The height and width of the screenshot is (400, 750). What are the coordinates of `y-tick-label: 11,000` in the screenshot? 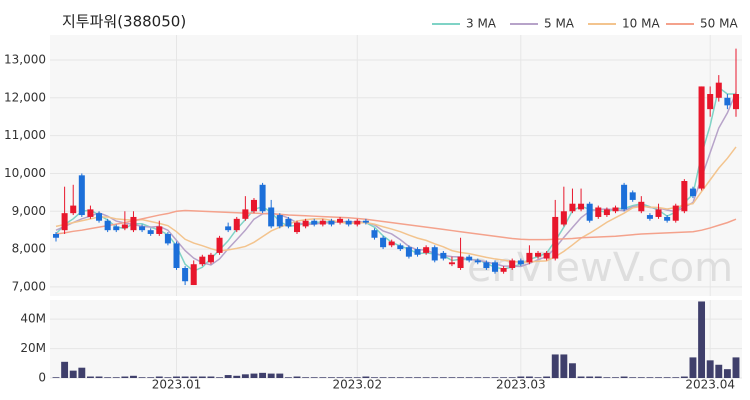 It's located at (25, 135).